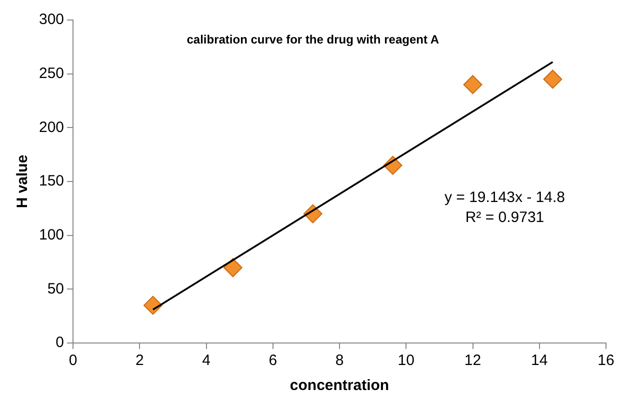 Image resolution: width=631 pixels, height=404 pixels. I want to click on text: calibration curve for the drug with reagent A, so click(313, 39).